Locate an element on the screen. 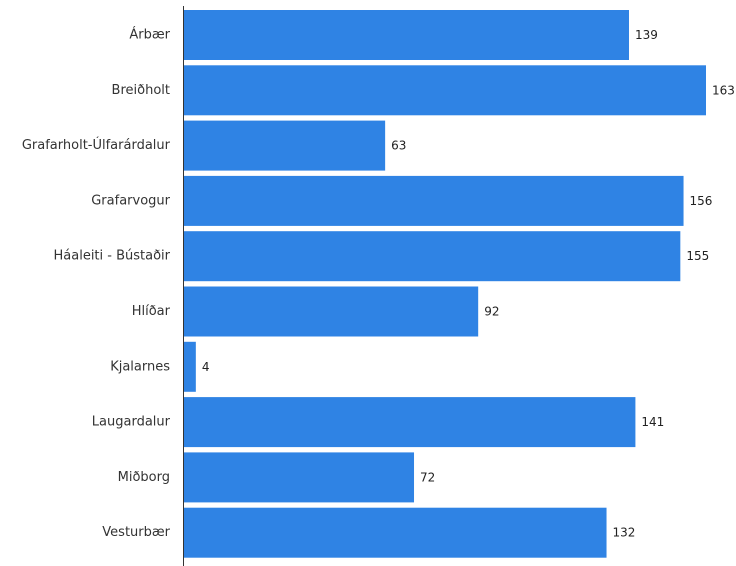 The width and height of the screenshot is (736, 566). value-label-arb-r: 139 is located at coordinates (646, 35).